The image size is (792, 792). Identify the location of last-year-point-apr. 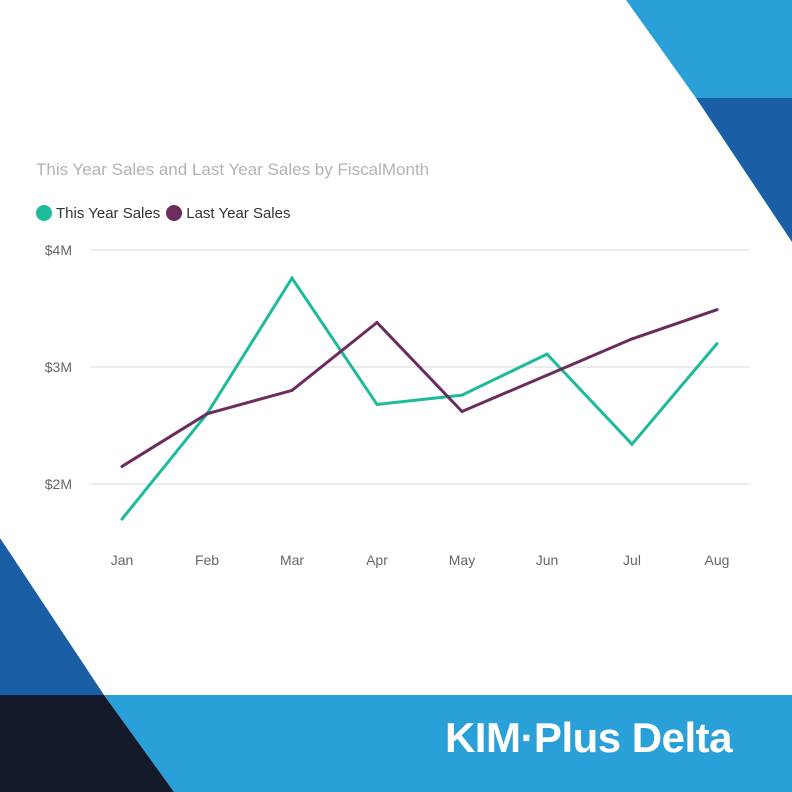
(377, 323).